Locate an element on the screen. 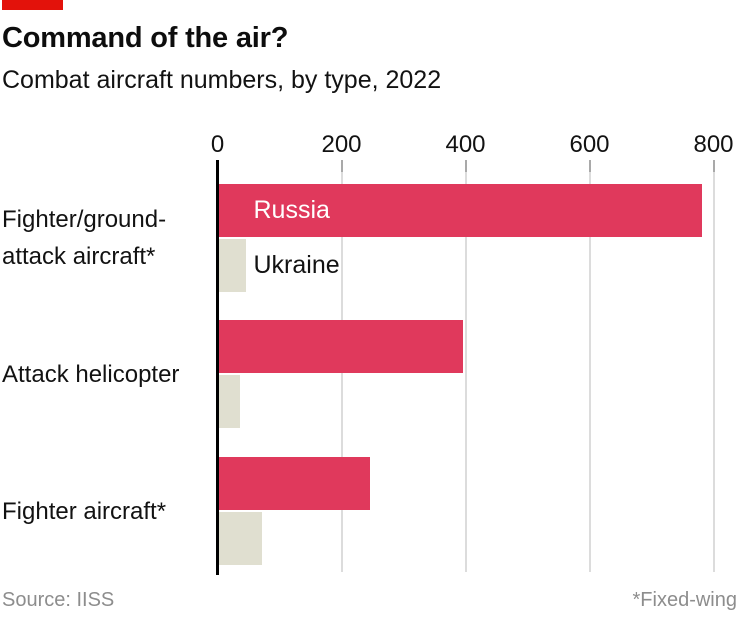  legend-ukraine-label: Ukraine is located at coordinates (296, 264).